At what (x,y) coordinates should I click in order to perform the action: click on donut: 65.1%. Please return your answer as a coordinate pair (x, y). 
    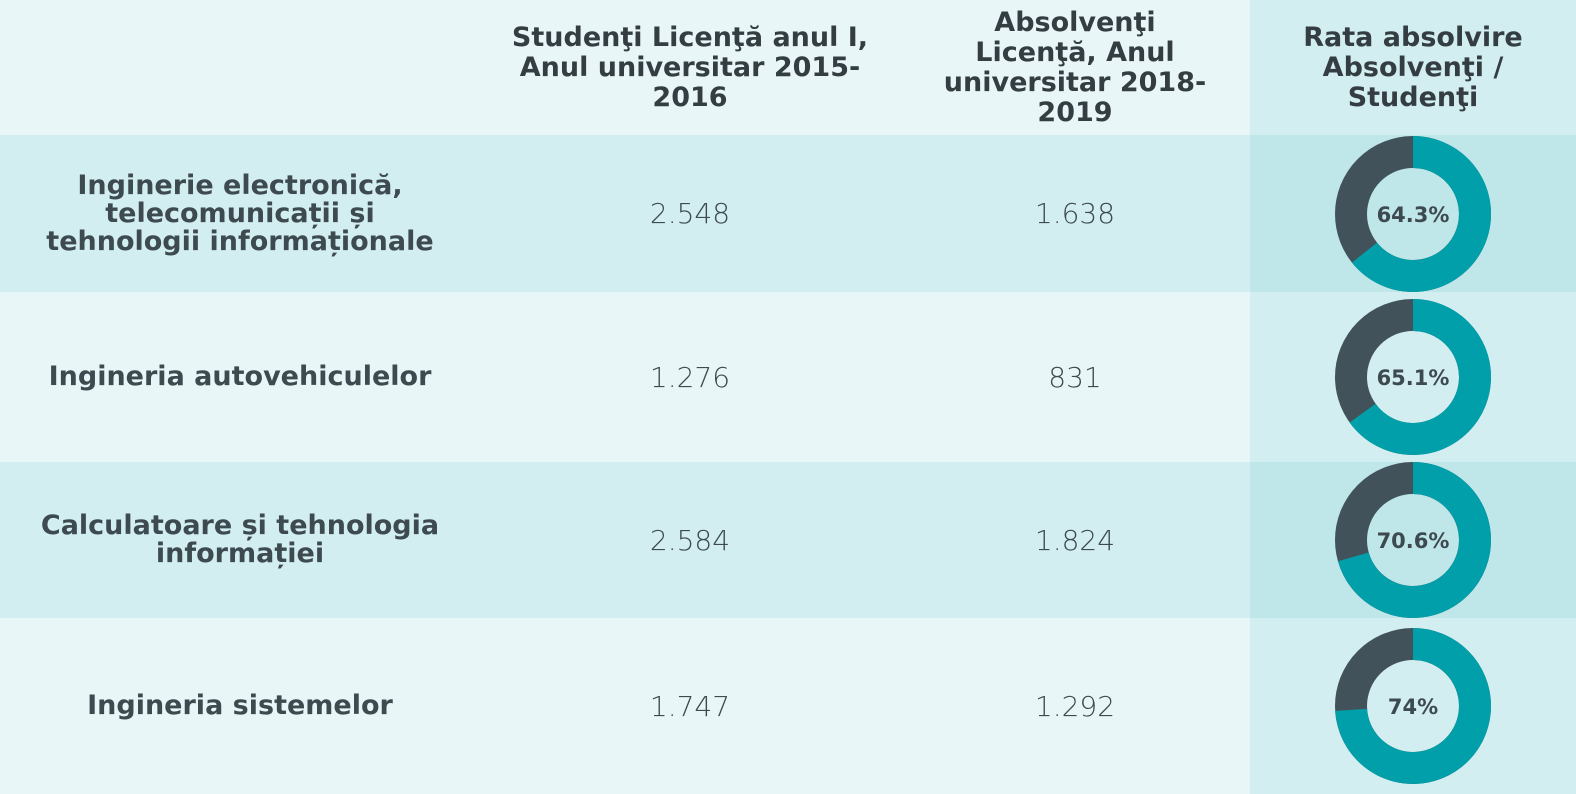
    Looking at the image, I should click on (1413, 377).